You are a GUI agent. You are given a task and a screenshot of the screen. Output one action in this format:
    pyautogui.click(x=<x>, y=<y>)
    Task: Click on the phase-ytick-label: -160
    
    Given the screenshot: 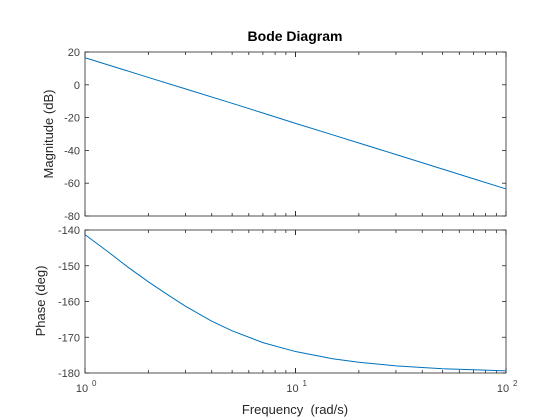 What is the action you would take?
    pyautogui.click(x=69, y=303)
    